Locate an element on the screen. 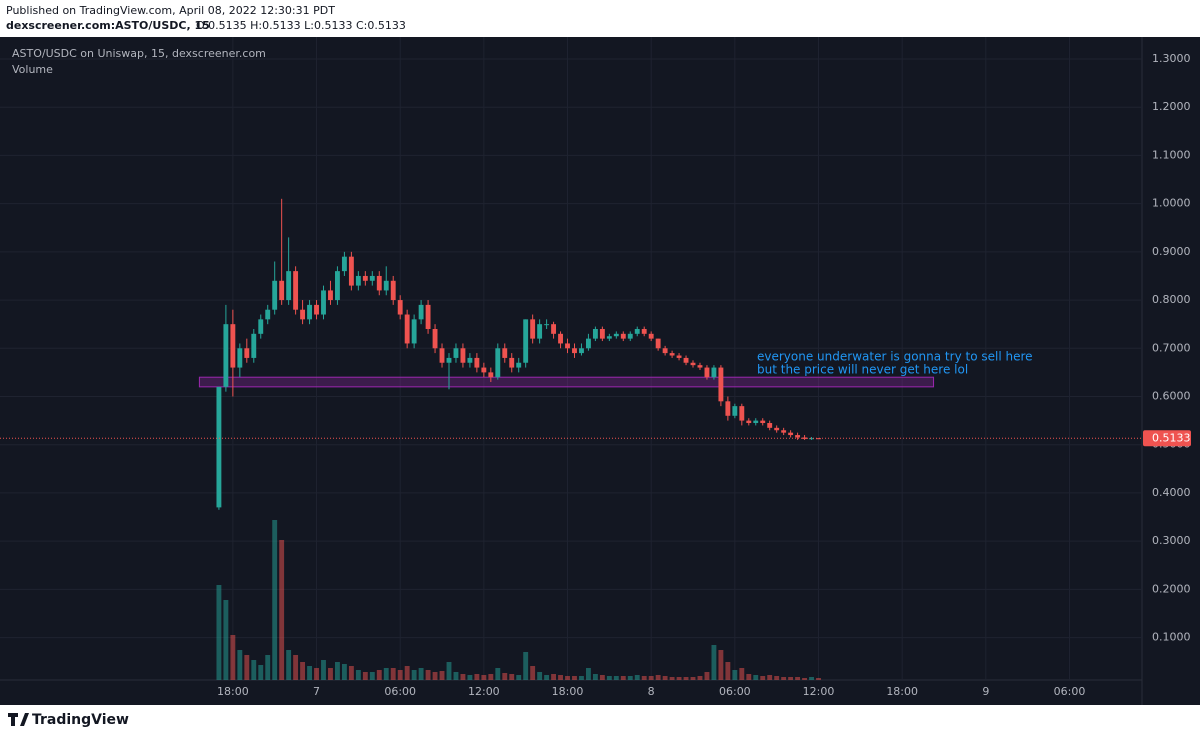 The width and height of the screenshot is (1200, 737). x-tick-label: 7 is located at coordinates (316, 691).